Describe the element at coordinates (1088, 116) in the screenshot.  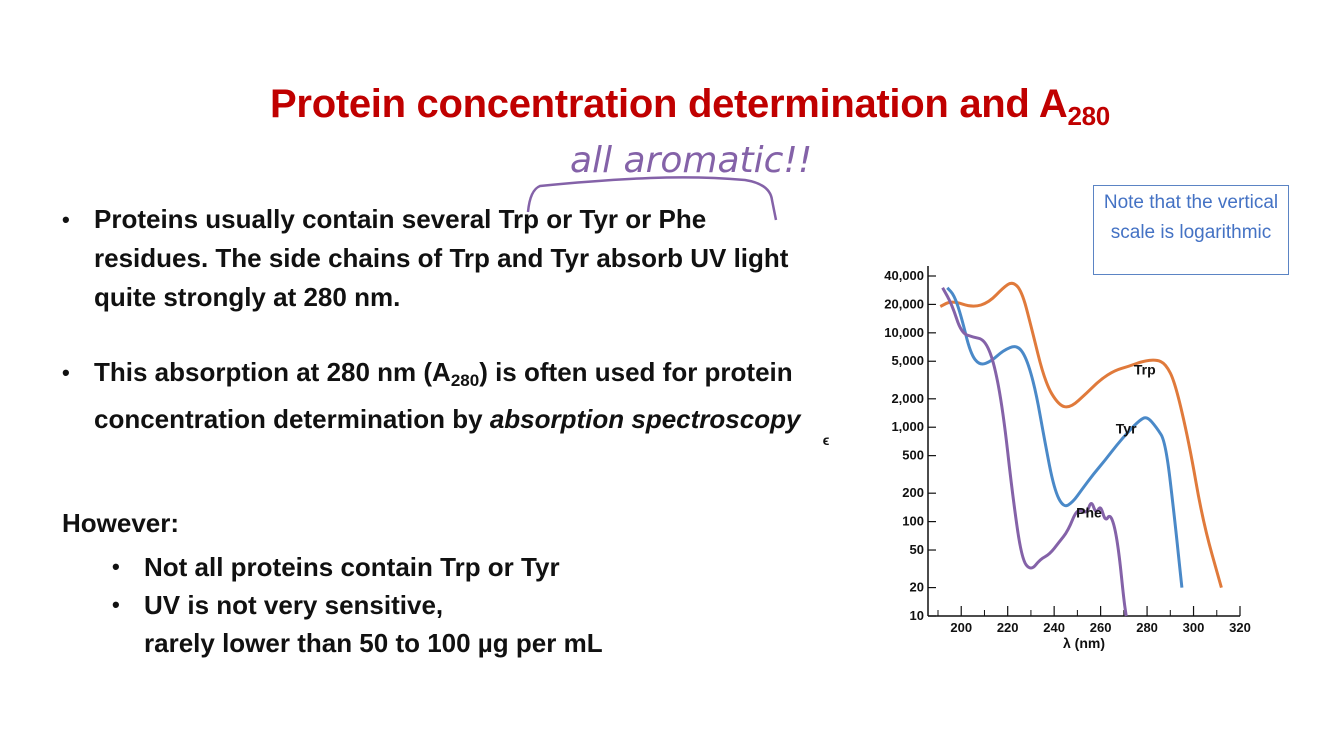
I see `slide-title-subscript: 280` at that location.